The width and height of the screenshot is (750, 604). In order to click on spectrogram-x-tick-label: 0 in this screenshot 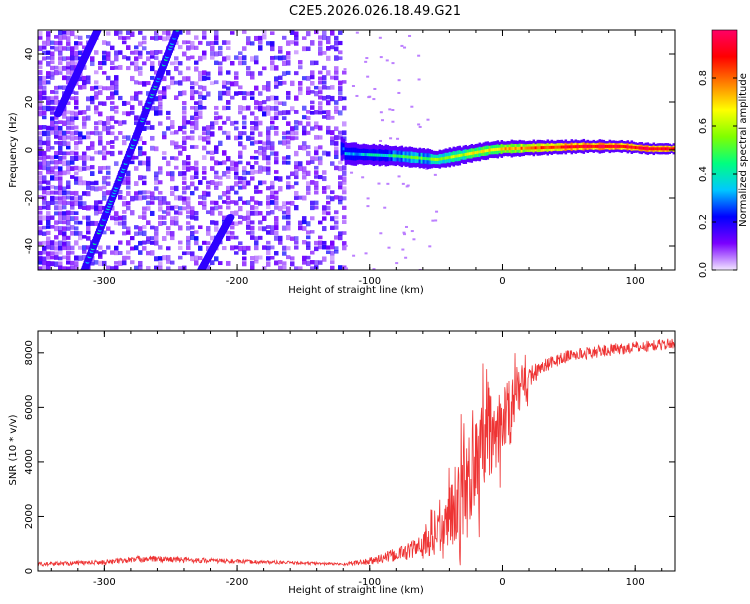, I will do `click(502, 281)`.